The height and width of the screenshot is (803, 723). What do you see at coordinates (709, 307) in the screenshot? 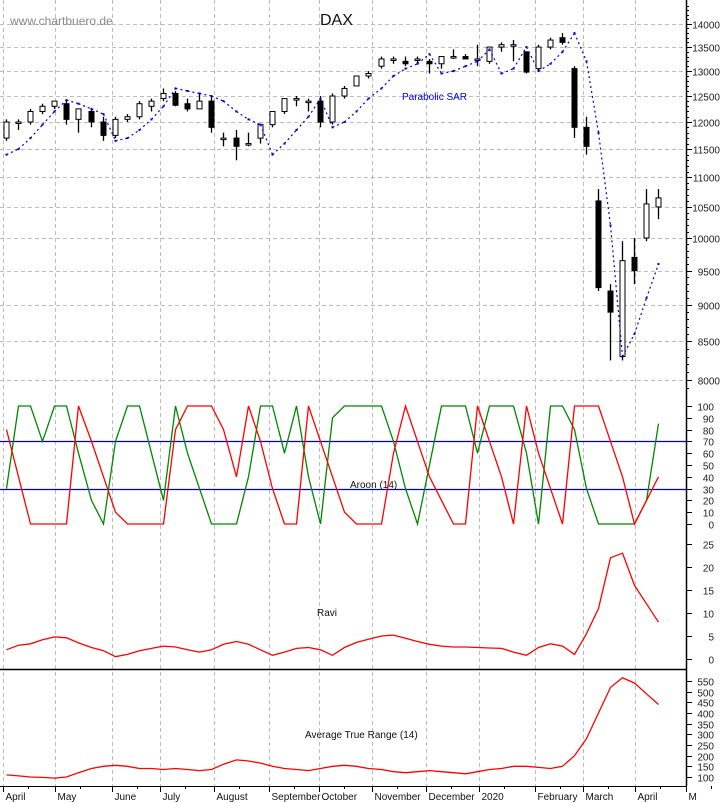
I see `price-tick-label: 9000` at bounding box center [709, 307].